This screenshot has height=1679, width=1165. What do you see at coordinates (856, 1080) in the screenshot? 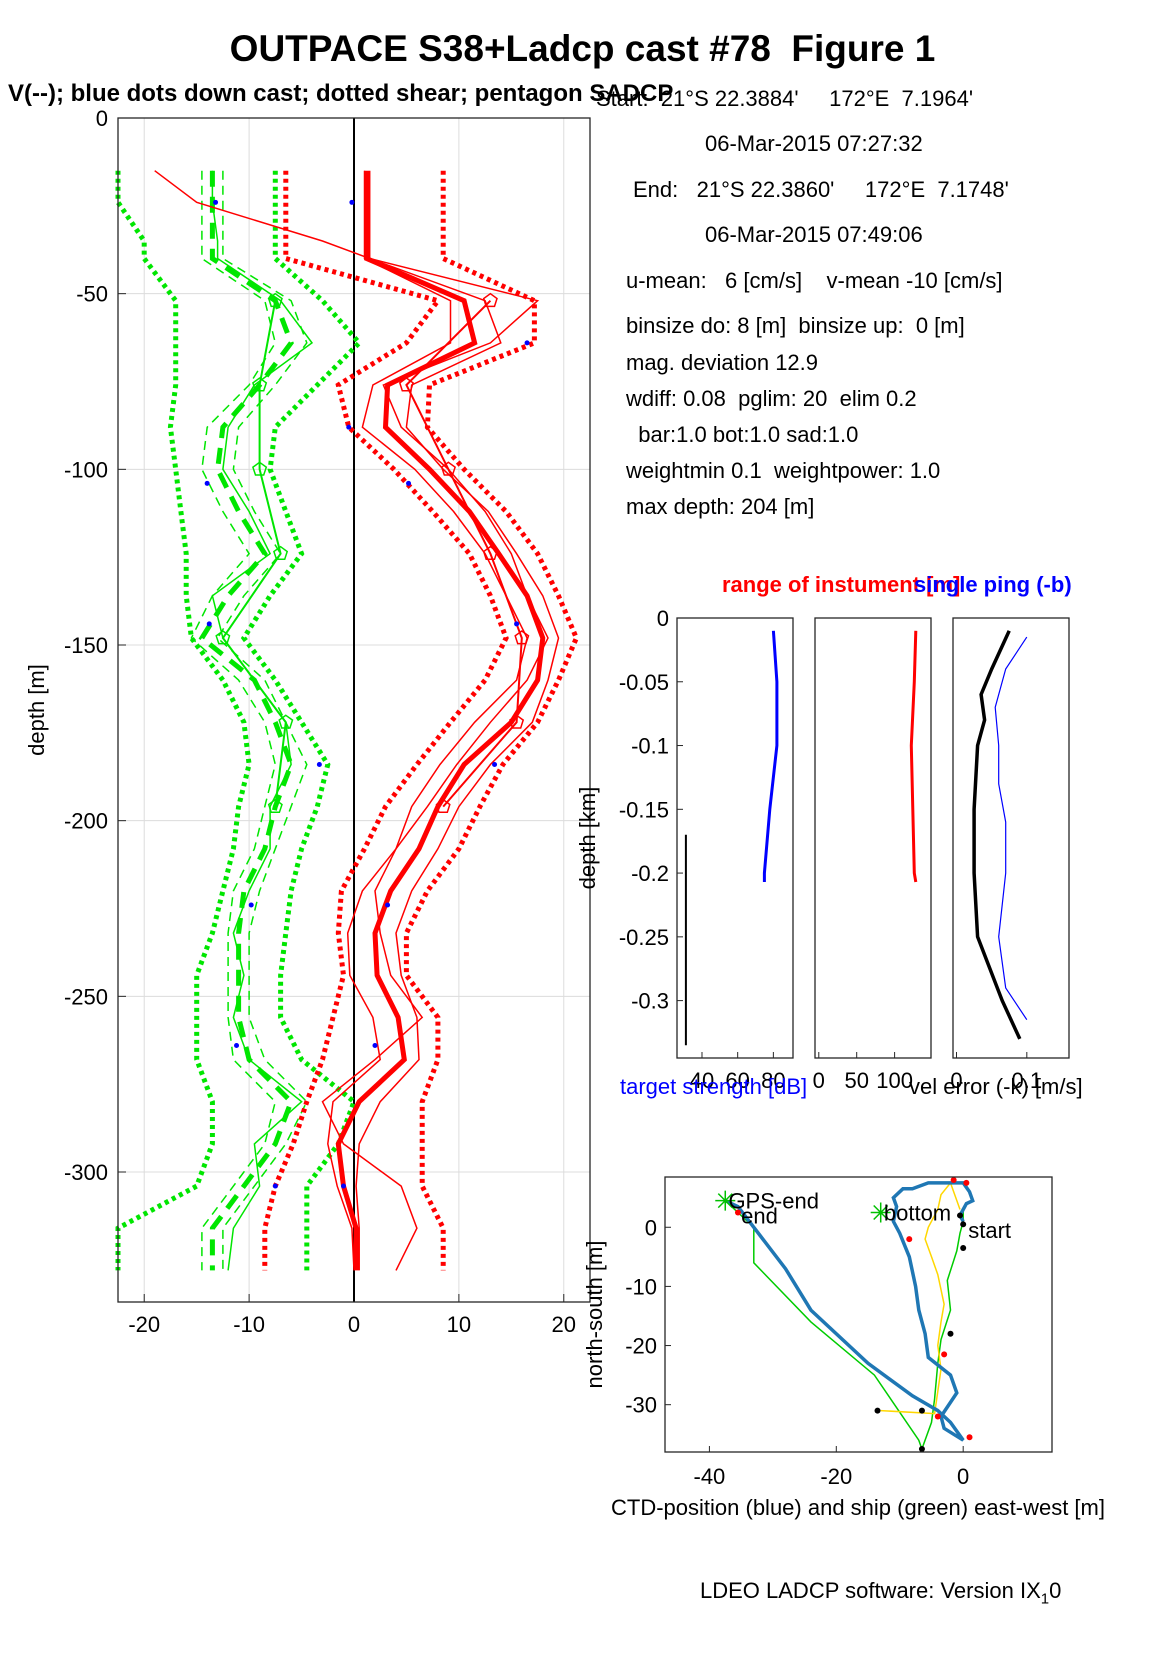
I see `diag-xtick-label: 50` at bounding box center [856, 1080].